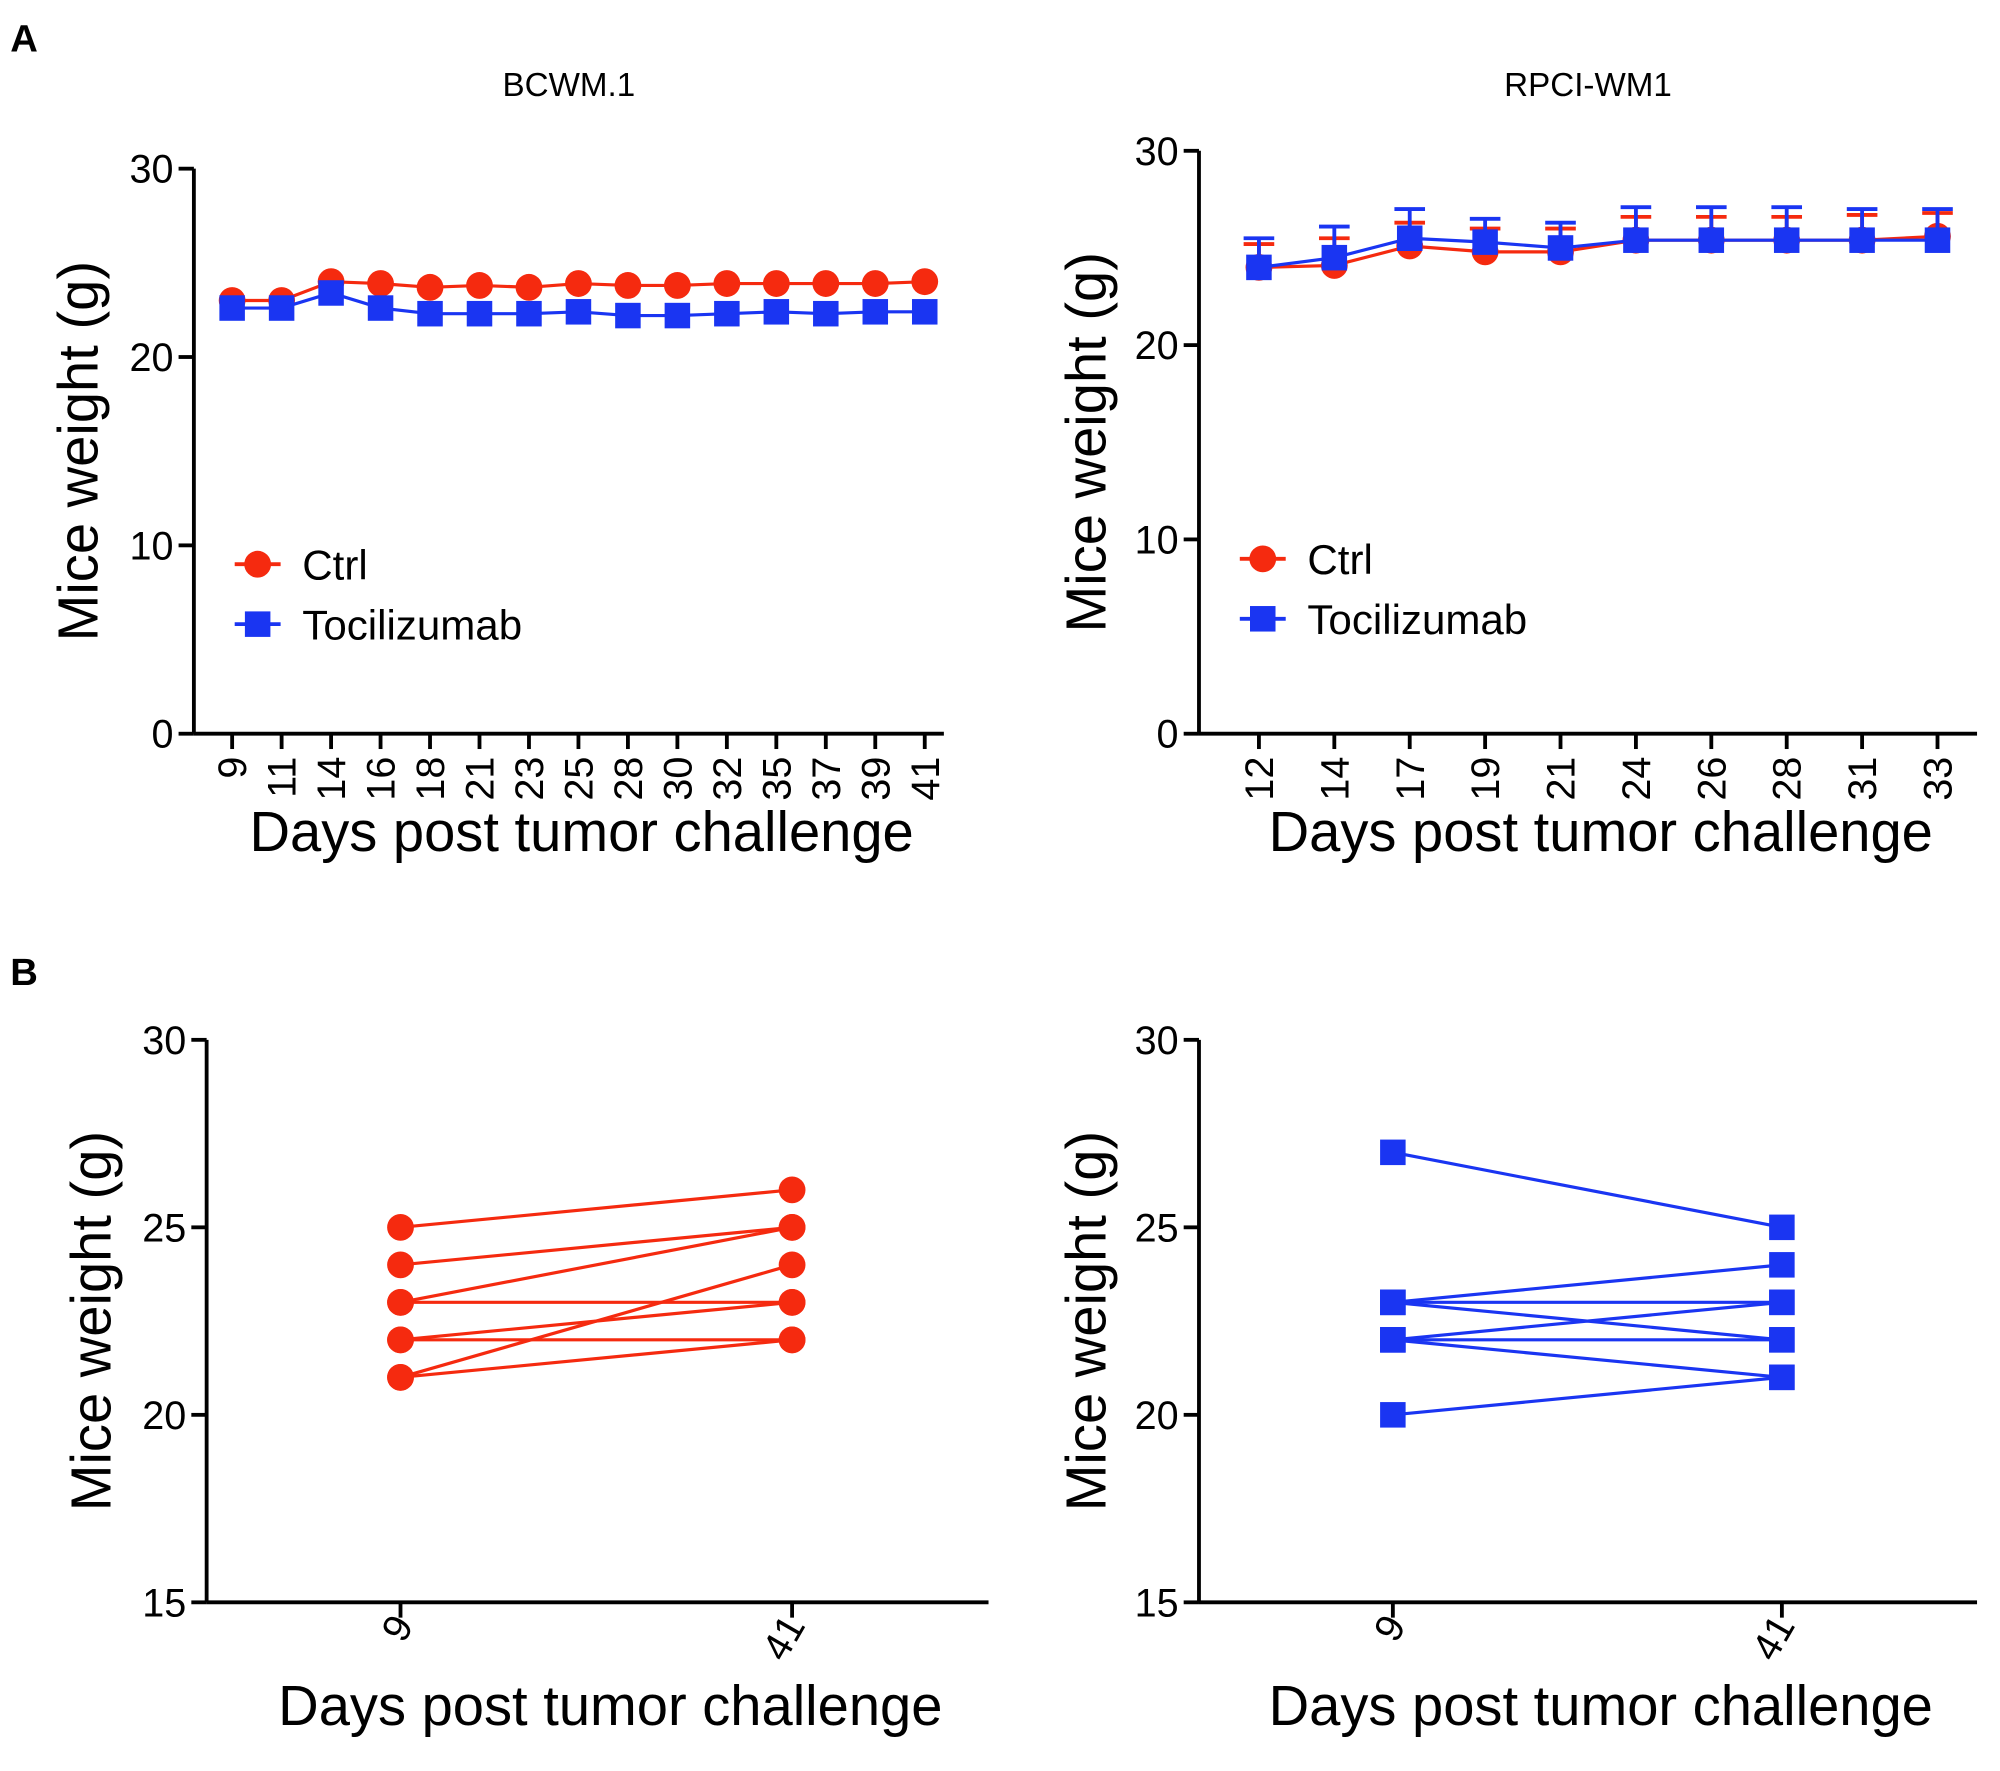 Image resolution: width=2000 pixels, height=1771 pixels. I want to click on x-tick-label: 33, so click(1939, 779).